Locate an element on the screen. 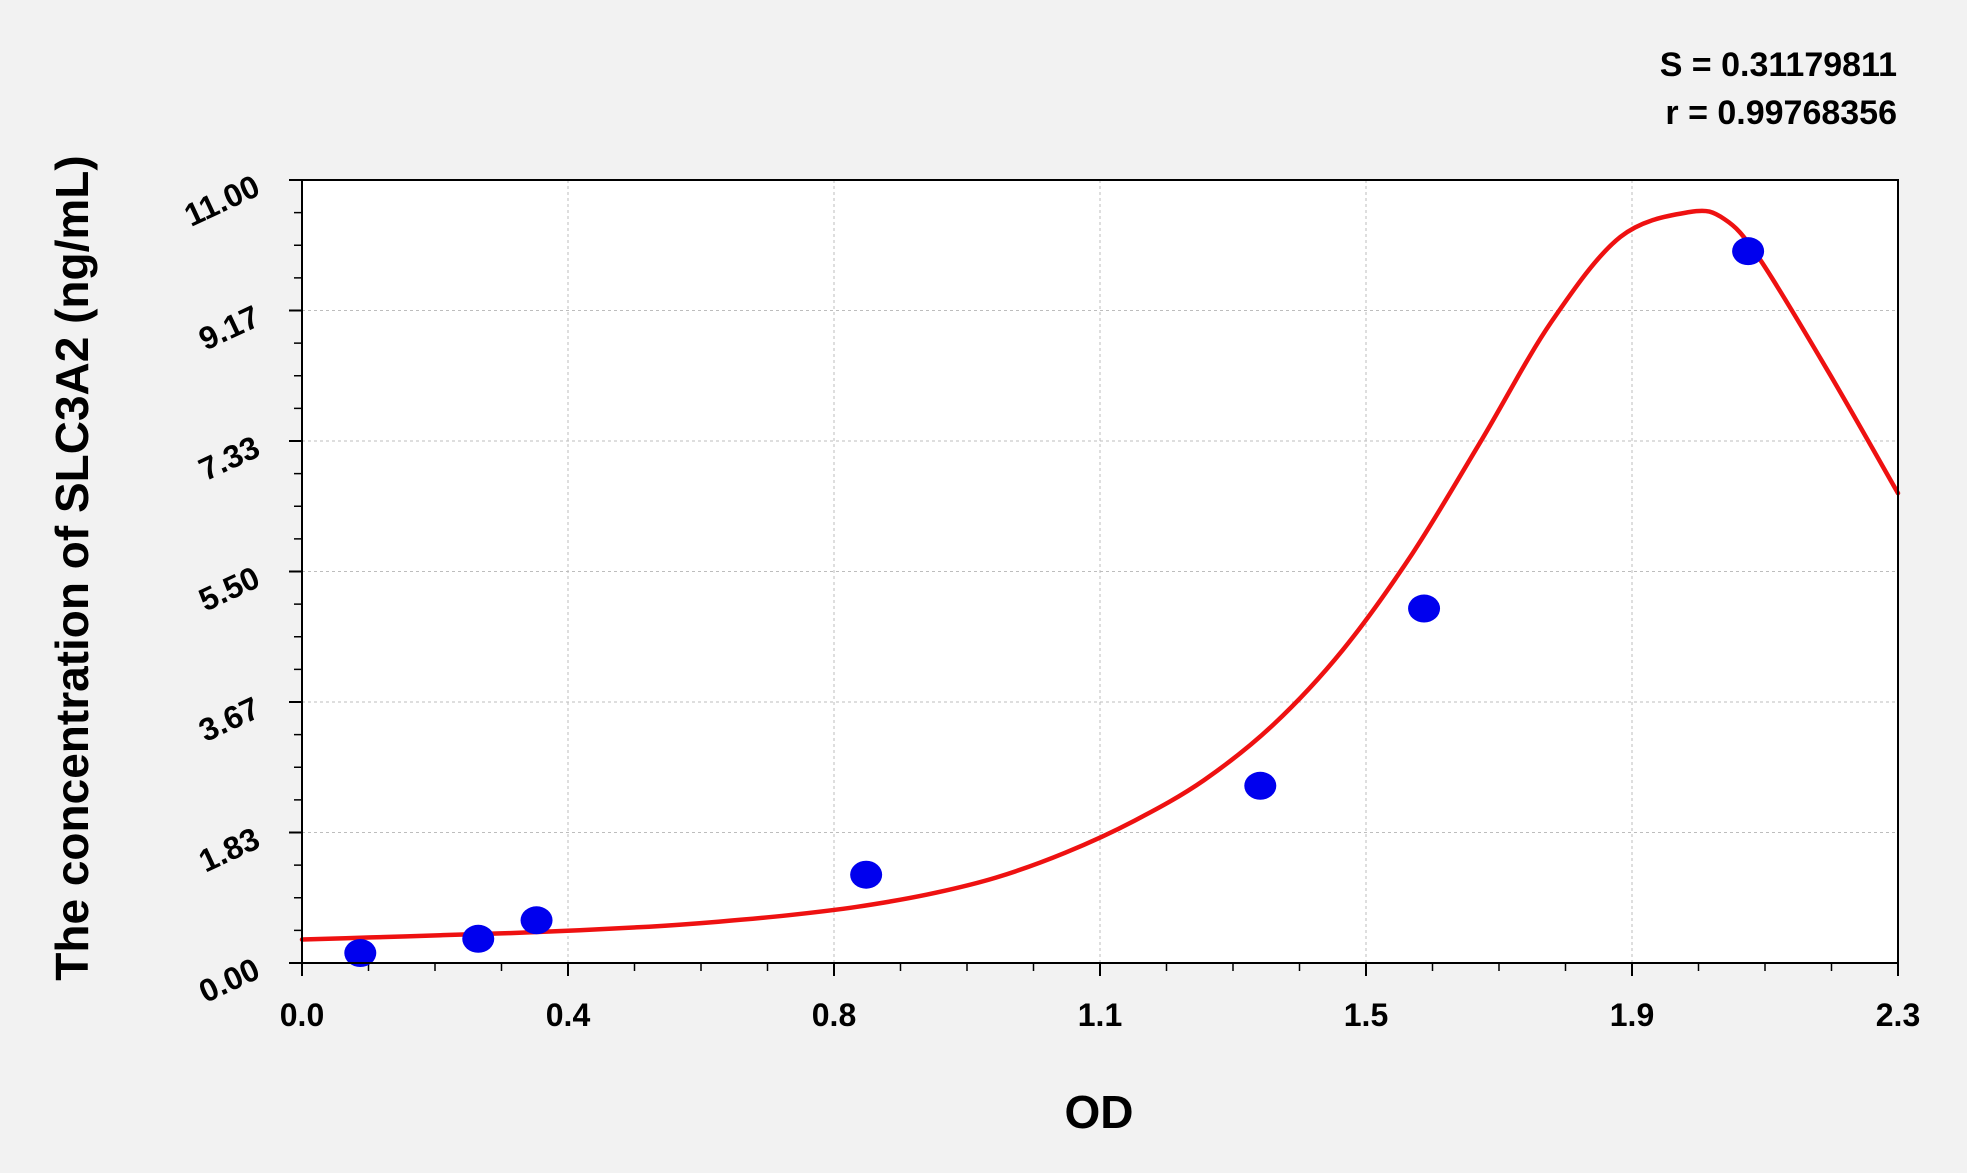  r-value-label: r = 0.99768356 is located at coordinates (1781, 113).